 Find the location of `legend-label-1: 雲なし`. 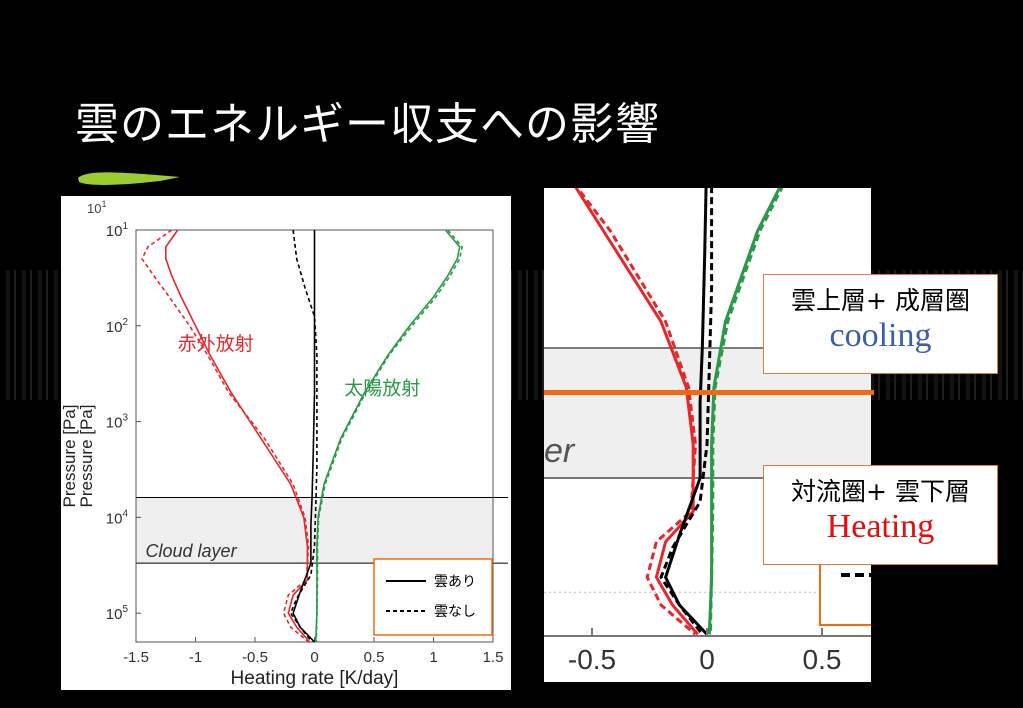

legend-label-1: 雲なし is located at coordinates (455, 611).